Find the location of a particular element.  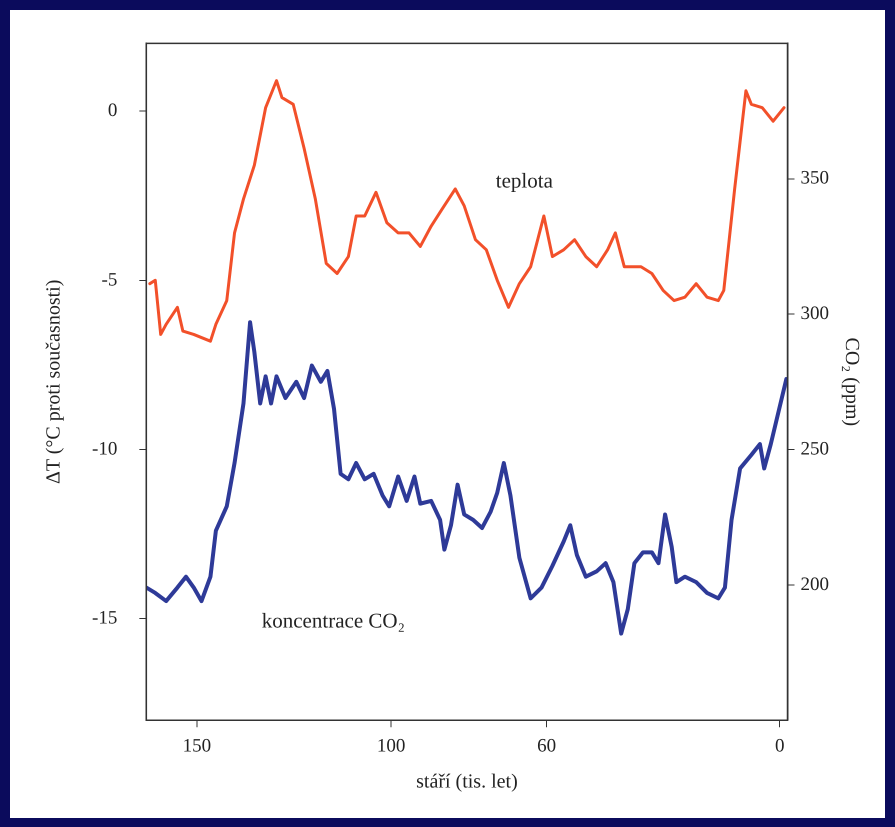

series-label: teplota is located at coordinates (525, 180).